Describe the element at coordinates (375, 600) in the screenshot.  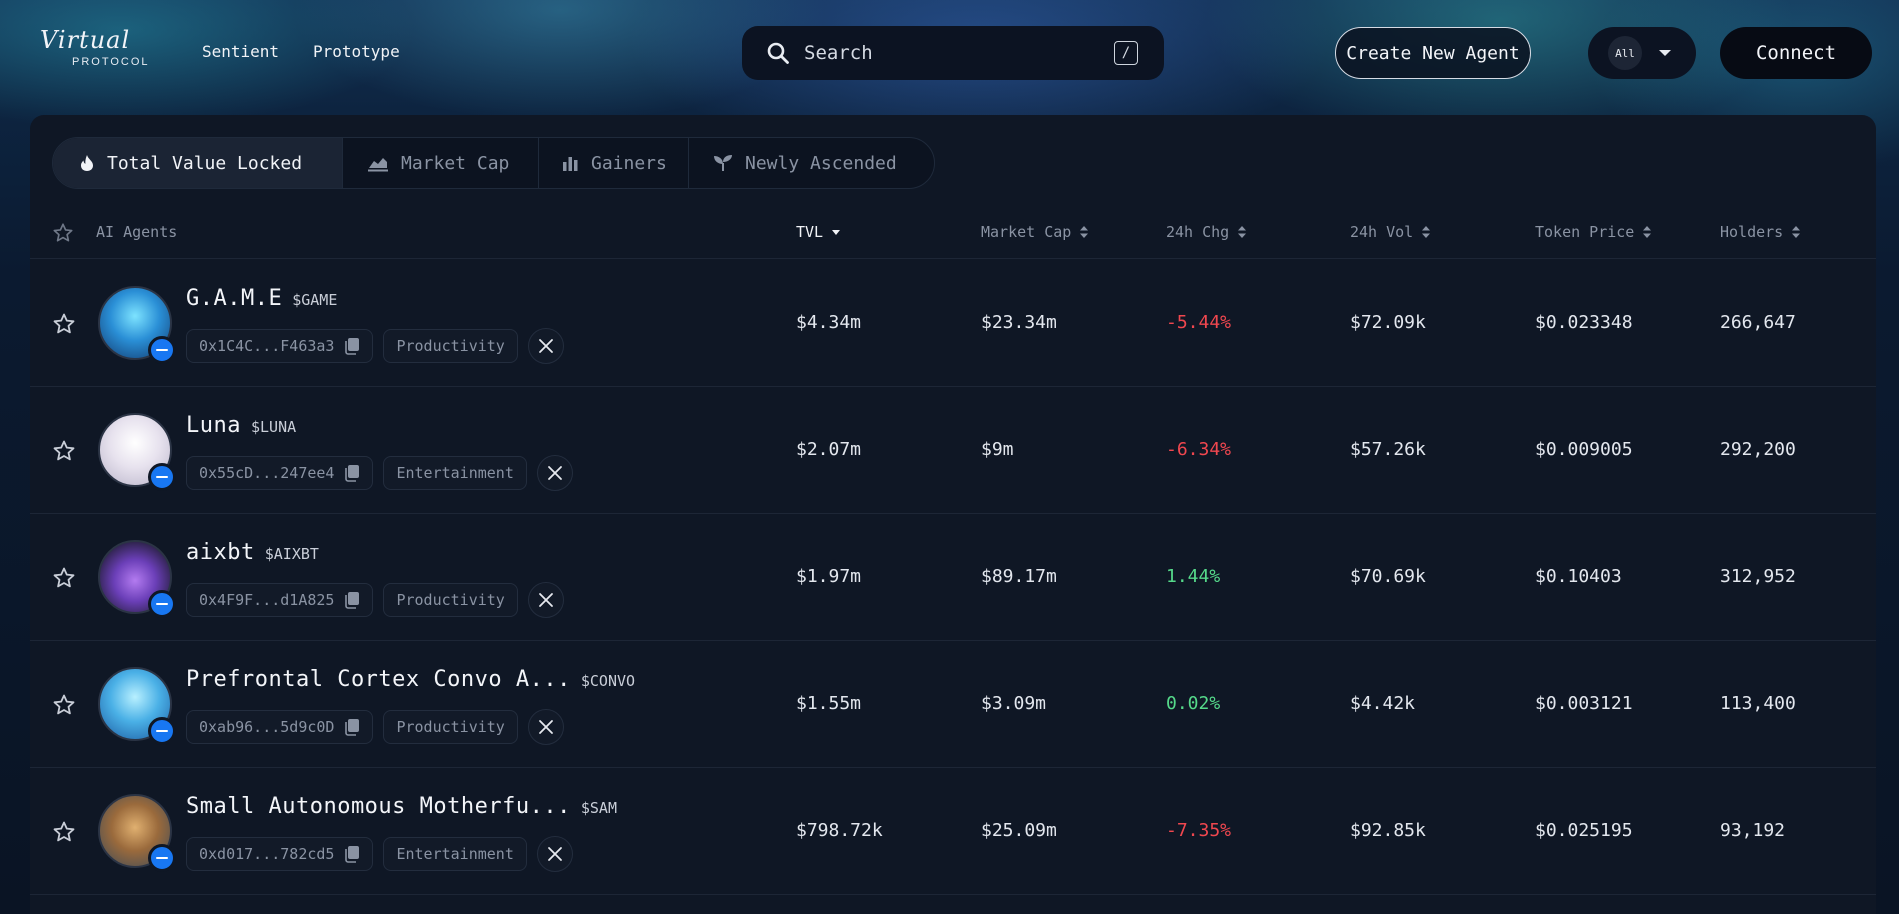
I see `agent-meta: 0x4F9F...d1A825 Productivity` at that location.